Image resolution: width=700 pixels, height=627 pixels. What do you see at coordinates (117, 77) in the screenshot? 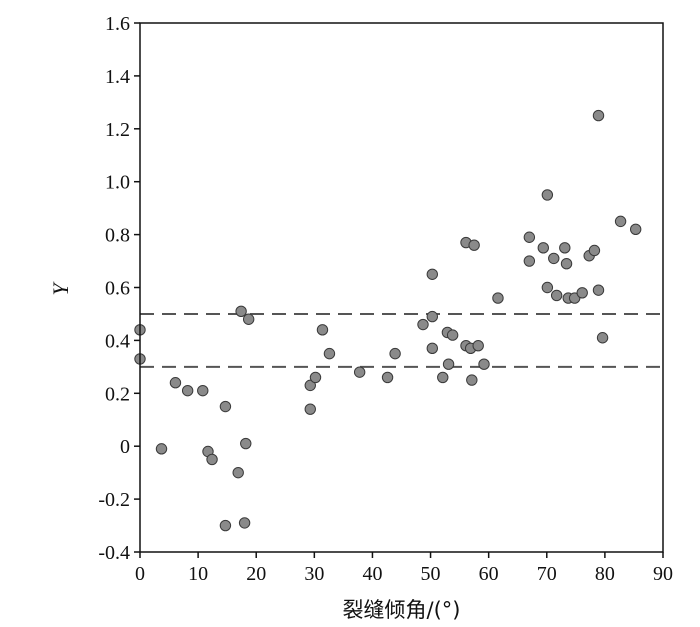
I see `y-tick-label: 1.4` at bounding box center [117, 77].